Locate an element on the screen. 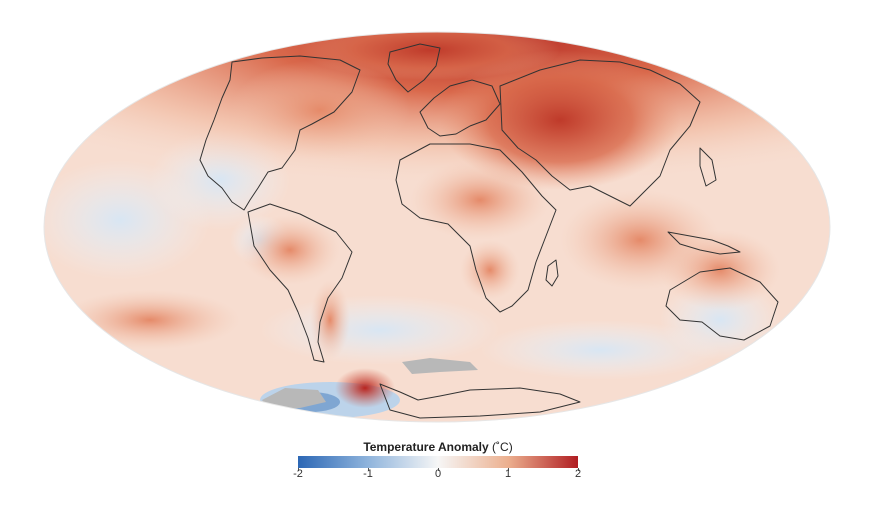  coastline-africa is located at coordinates (476, 228).